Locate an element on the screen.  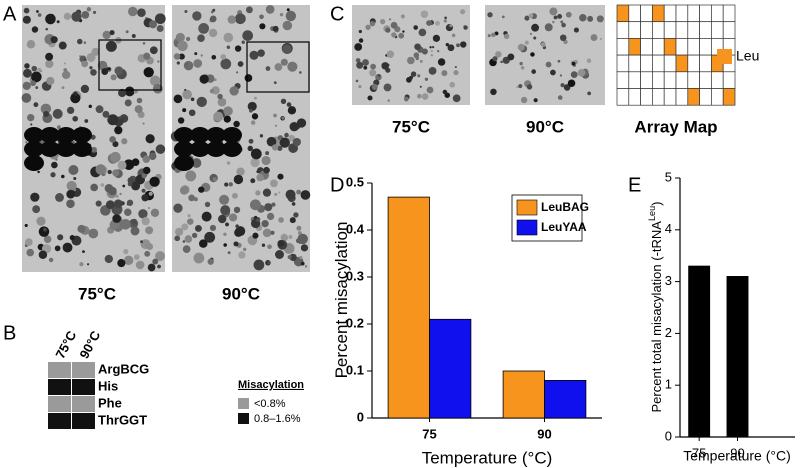
column-label: 75°C is located at coordinates (65, 344).